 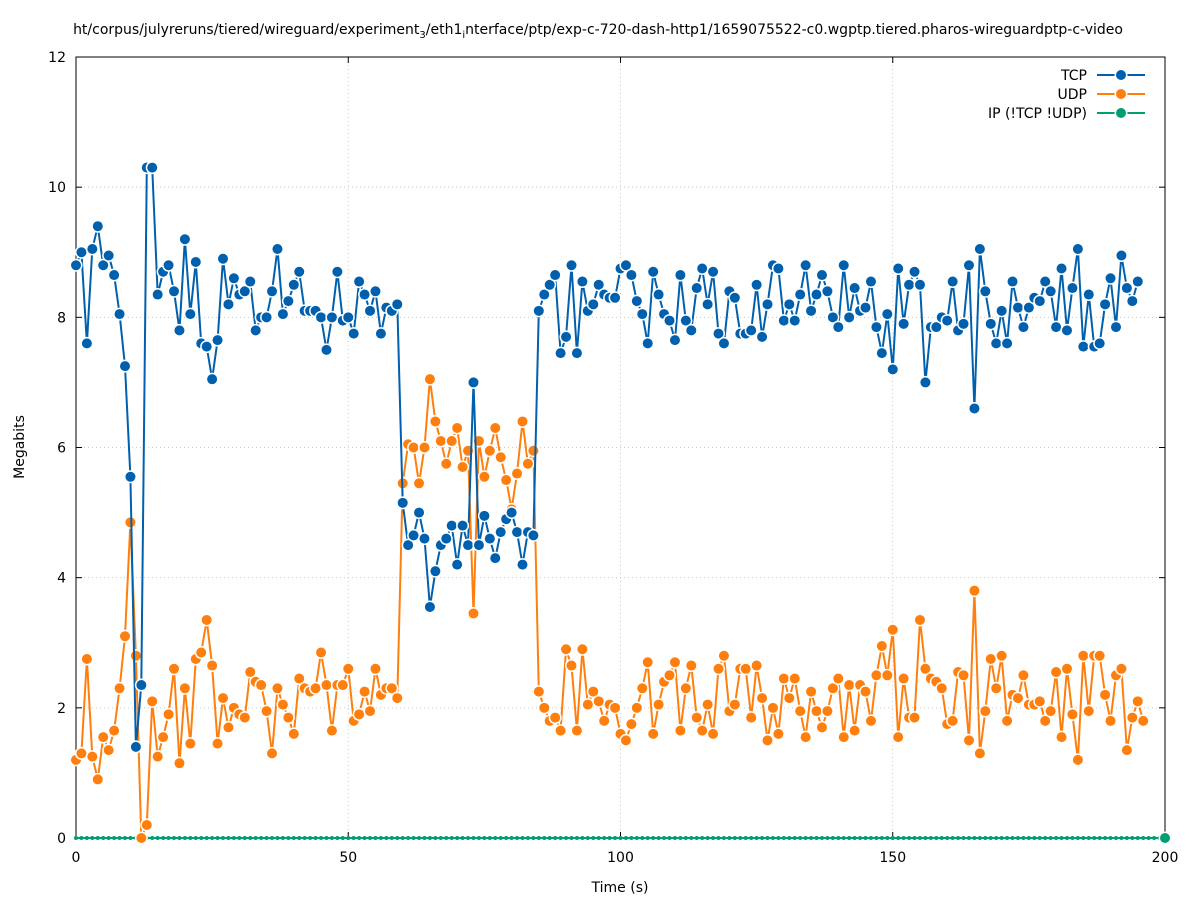 I want to click on y-tick-label: 12, so click(x=57, y=58).